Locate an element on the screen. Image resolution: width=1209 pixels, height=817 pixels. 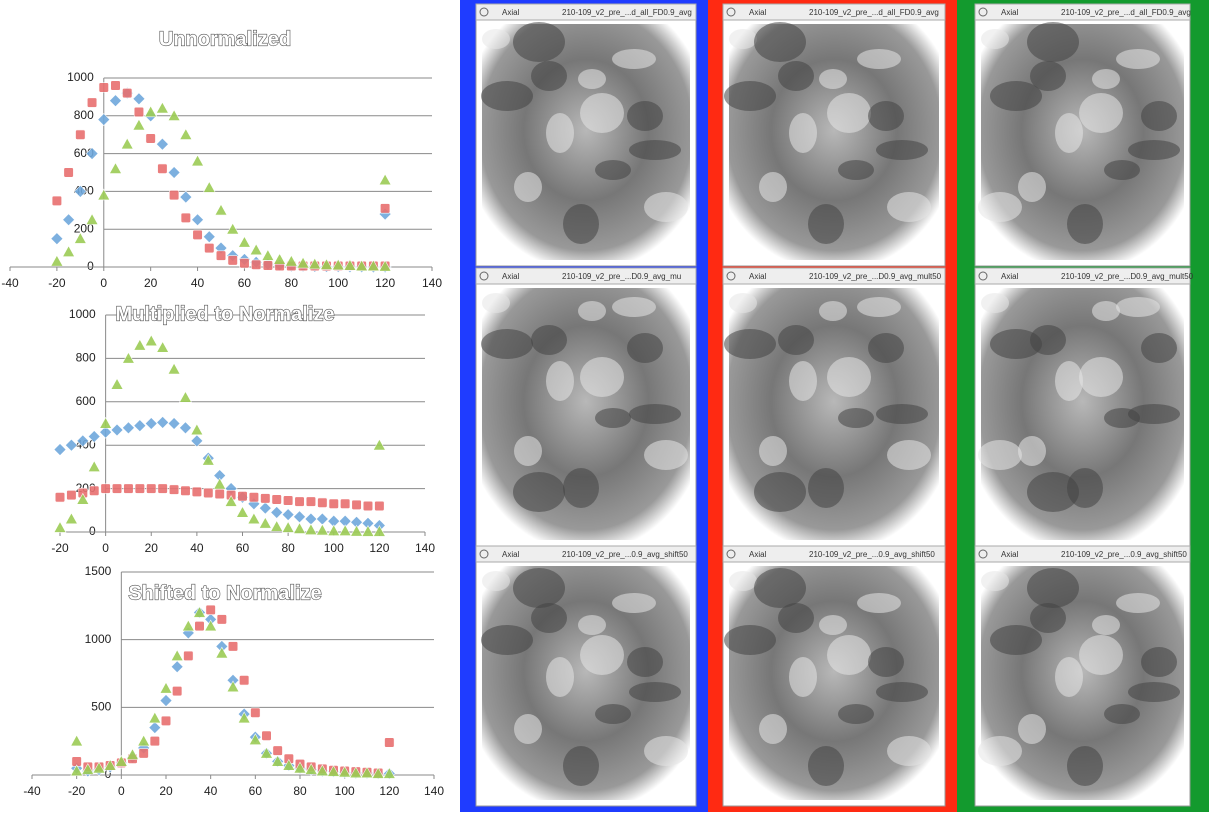
x-tick-label: 60 is located at coordinates (243, 548).